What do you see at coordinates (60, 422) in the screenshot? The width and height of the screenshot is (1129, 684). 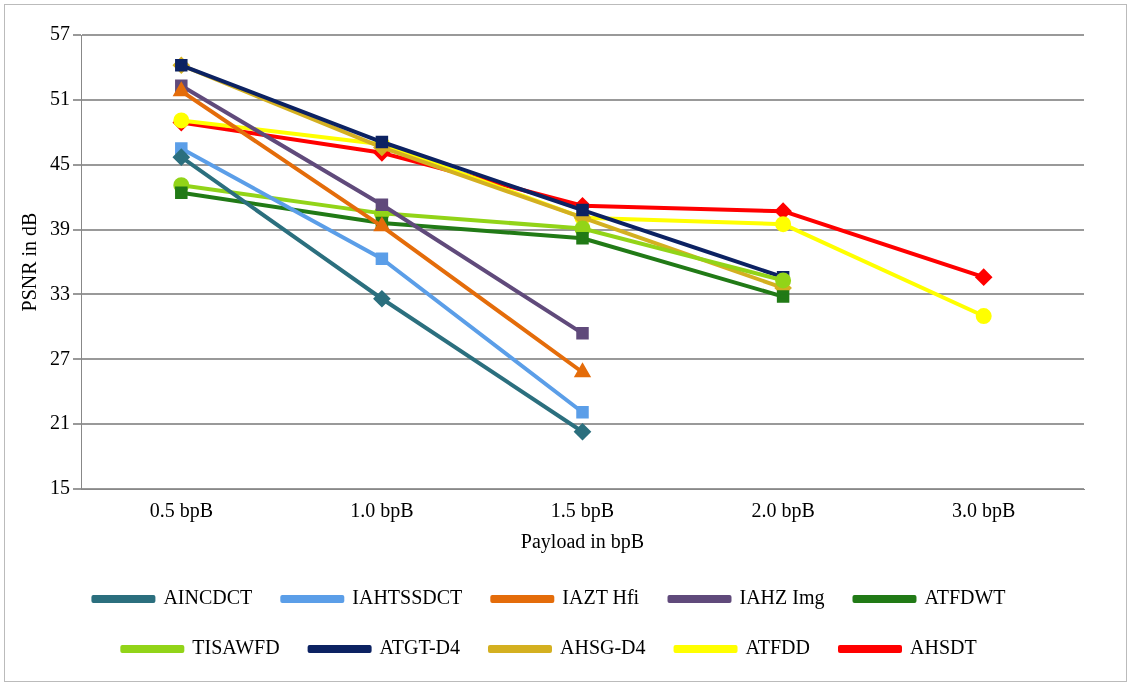 I see `y-tick-label: 21` at bounding box center [60, 422].